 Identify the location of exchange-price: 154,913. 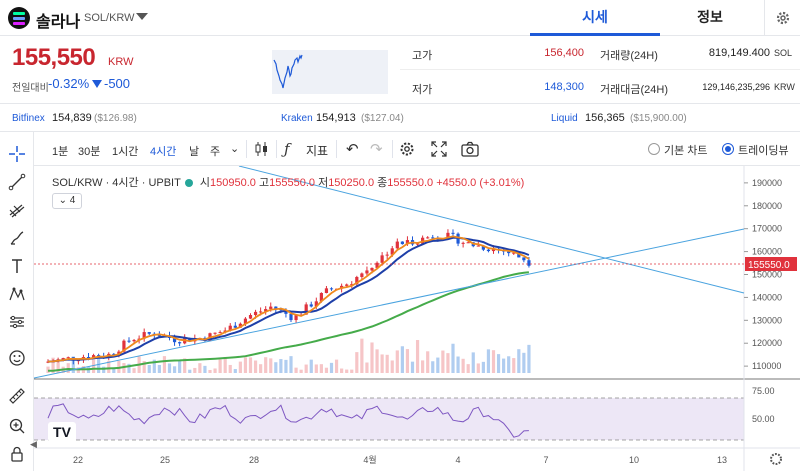
(336, 118).